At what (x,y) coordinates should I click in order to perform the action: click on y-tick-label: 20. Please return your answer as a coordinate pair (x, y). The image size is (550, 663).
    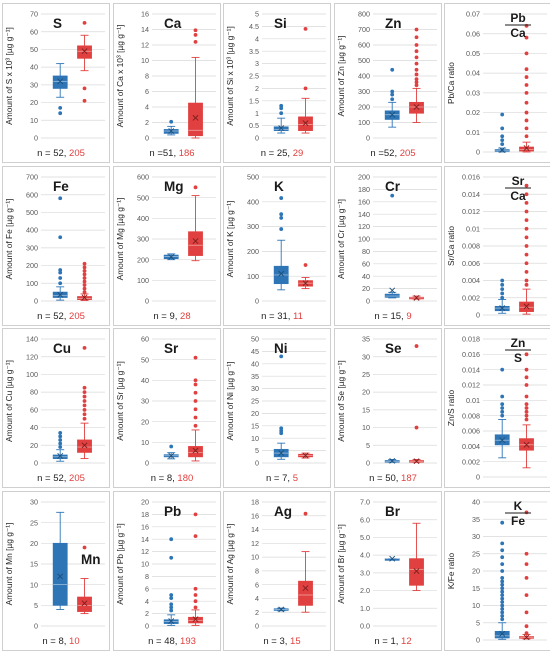
    Looking at the image, I should click on (34, 445).